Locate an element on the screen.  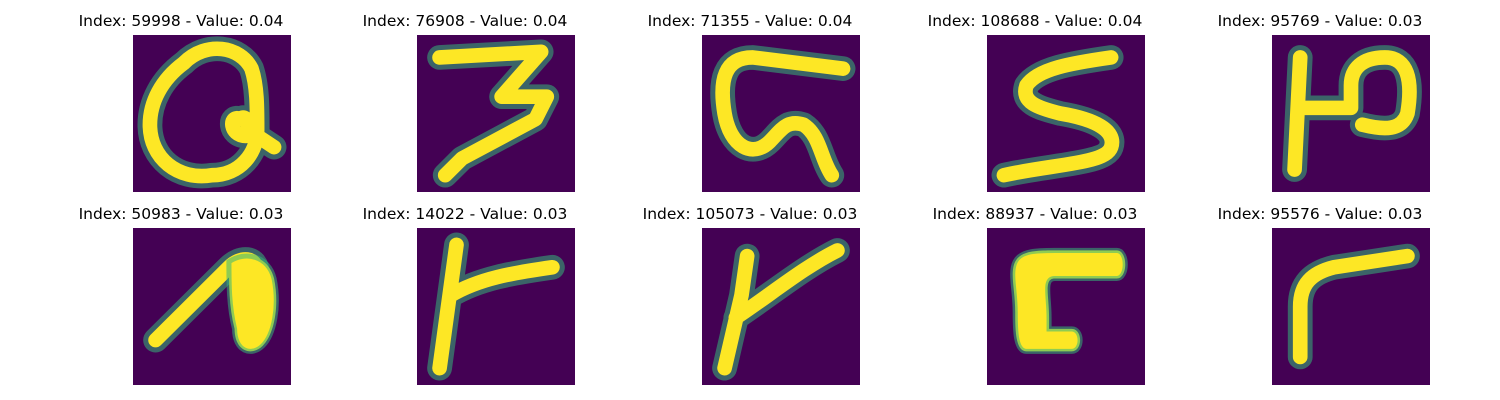
image-panel: Index: 50983 - Value: 0.03 is located at coordinates (181, 289).